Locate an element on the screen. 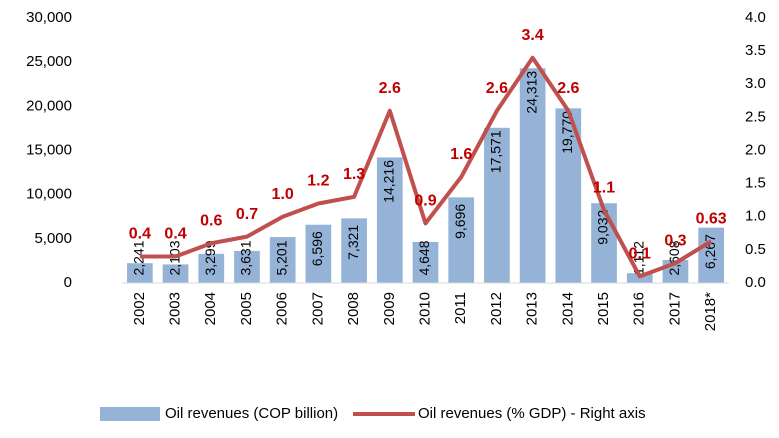 Image resolution: width=779 pixels, height=438 pixels. y-tick-label: 10,000 is located at coordinates (49, 194).